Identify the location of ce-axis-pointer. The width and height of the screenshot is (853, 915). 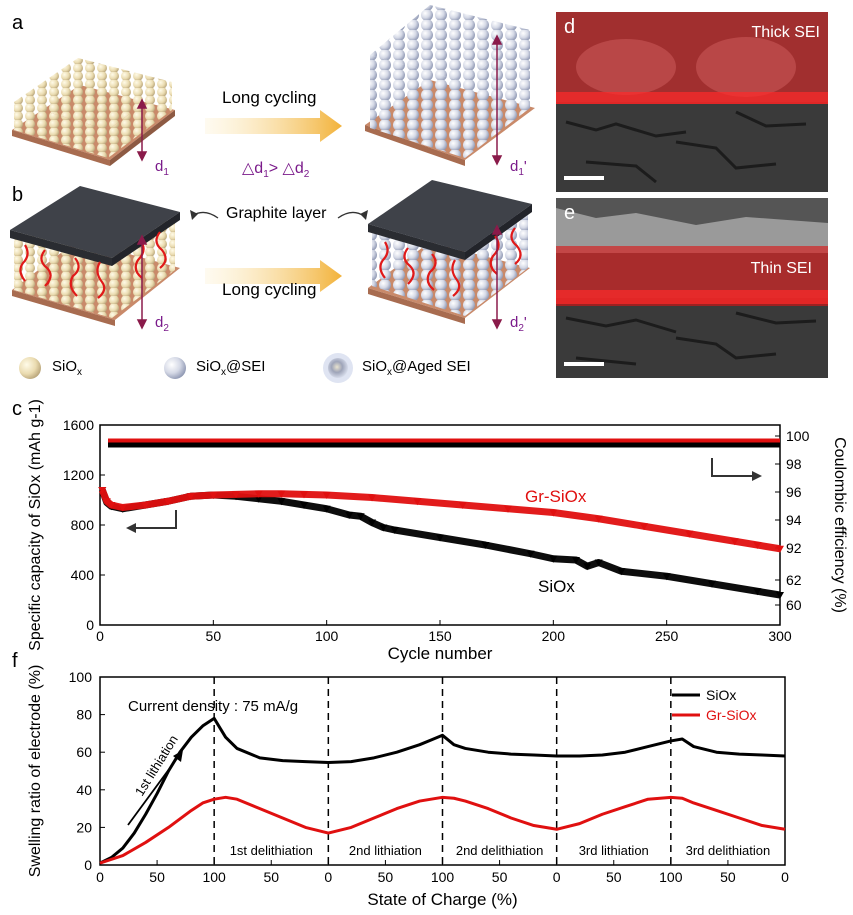
(731, 467).